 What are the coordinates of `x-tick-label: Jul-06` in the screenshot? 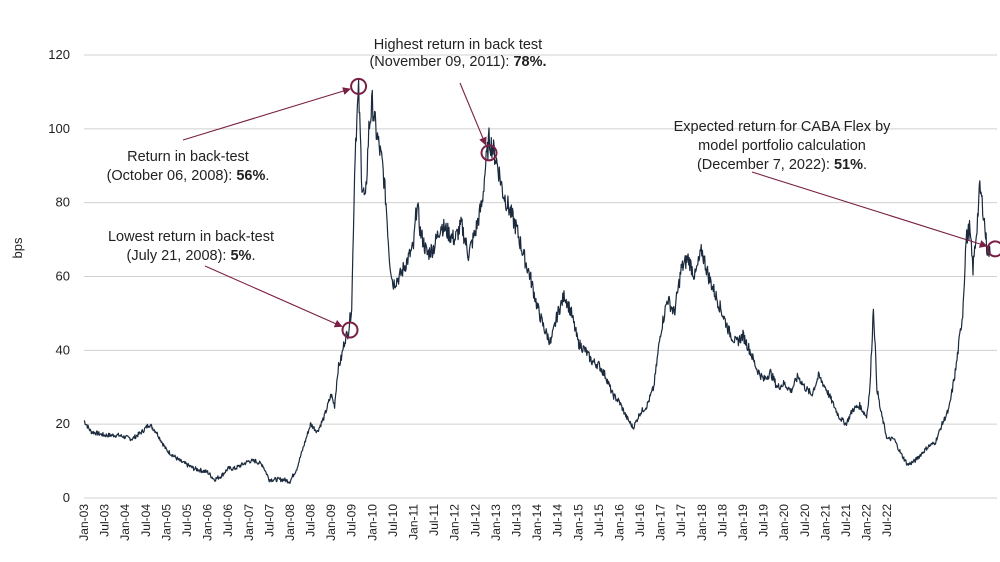 It's located at (228, 520).